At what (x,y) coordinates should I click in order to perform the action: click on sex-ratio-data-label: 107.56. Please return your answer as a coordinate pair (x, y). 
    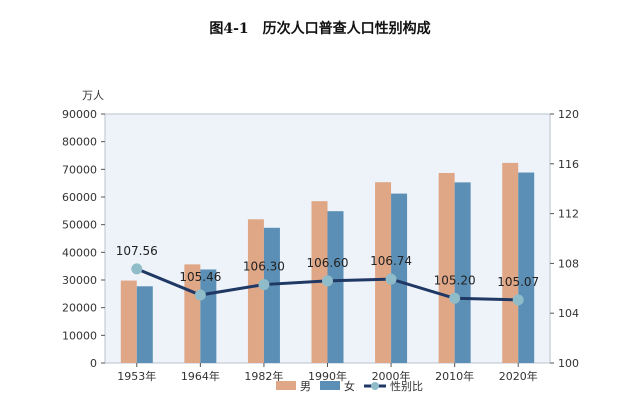
    Looking at the image, I should click on (137, 251).